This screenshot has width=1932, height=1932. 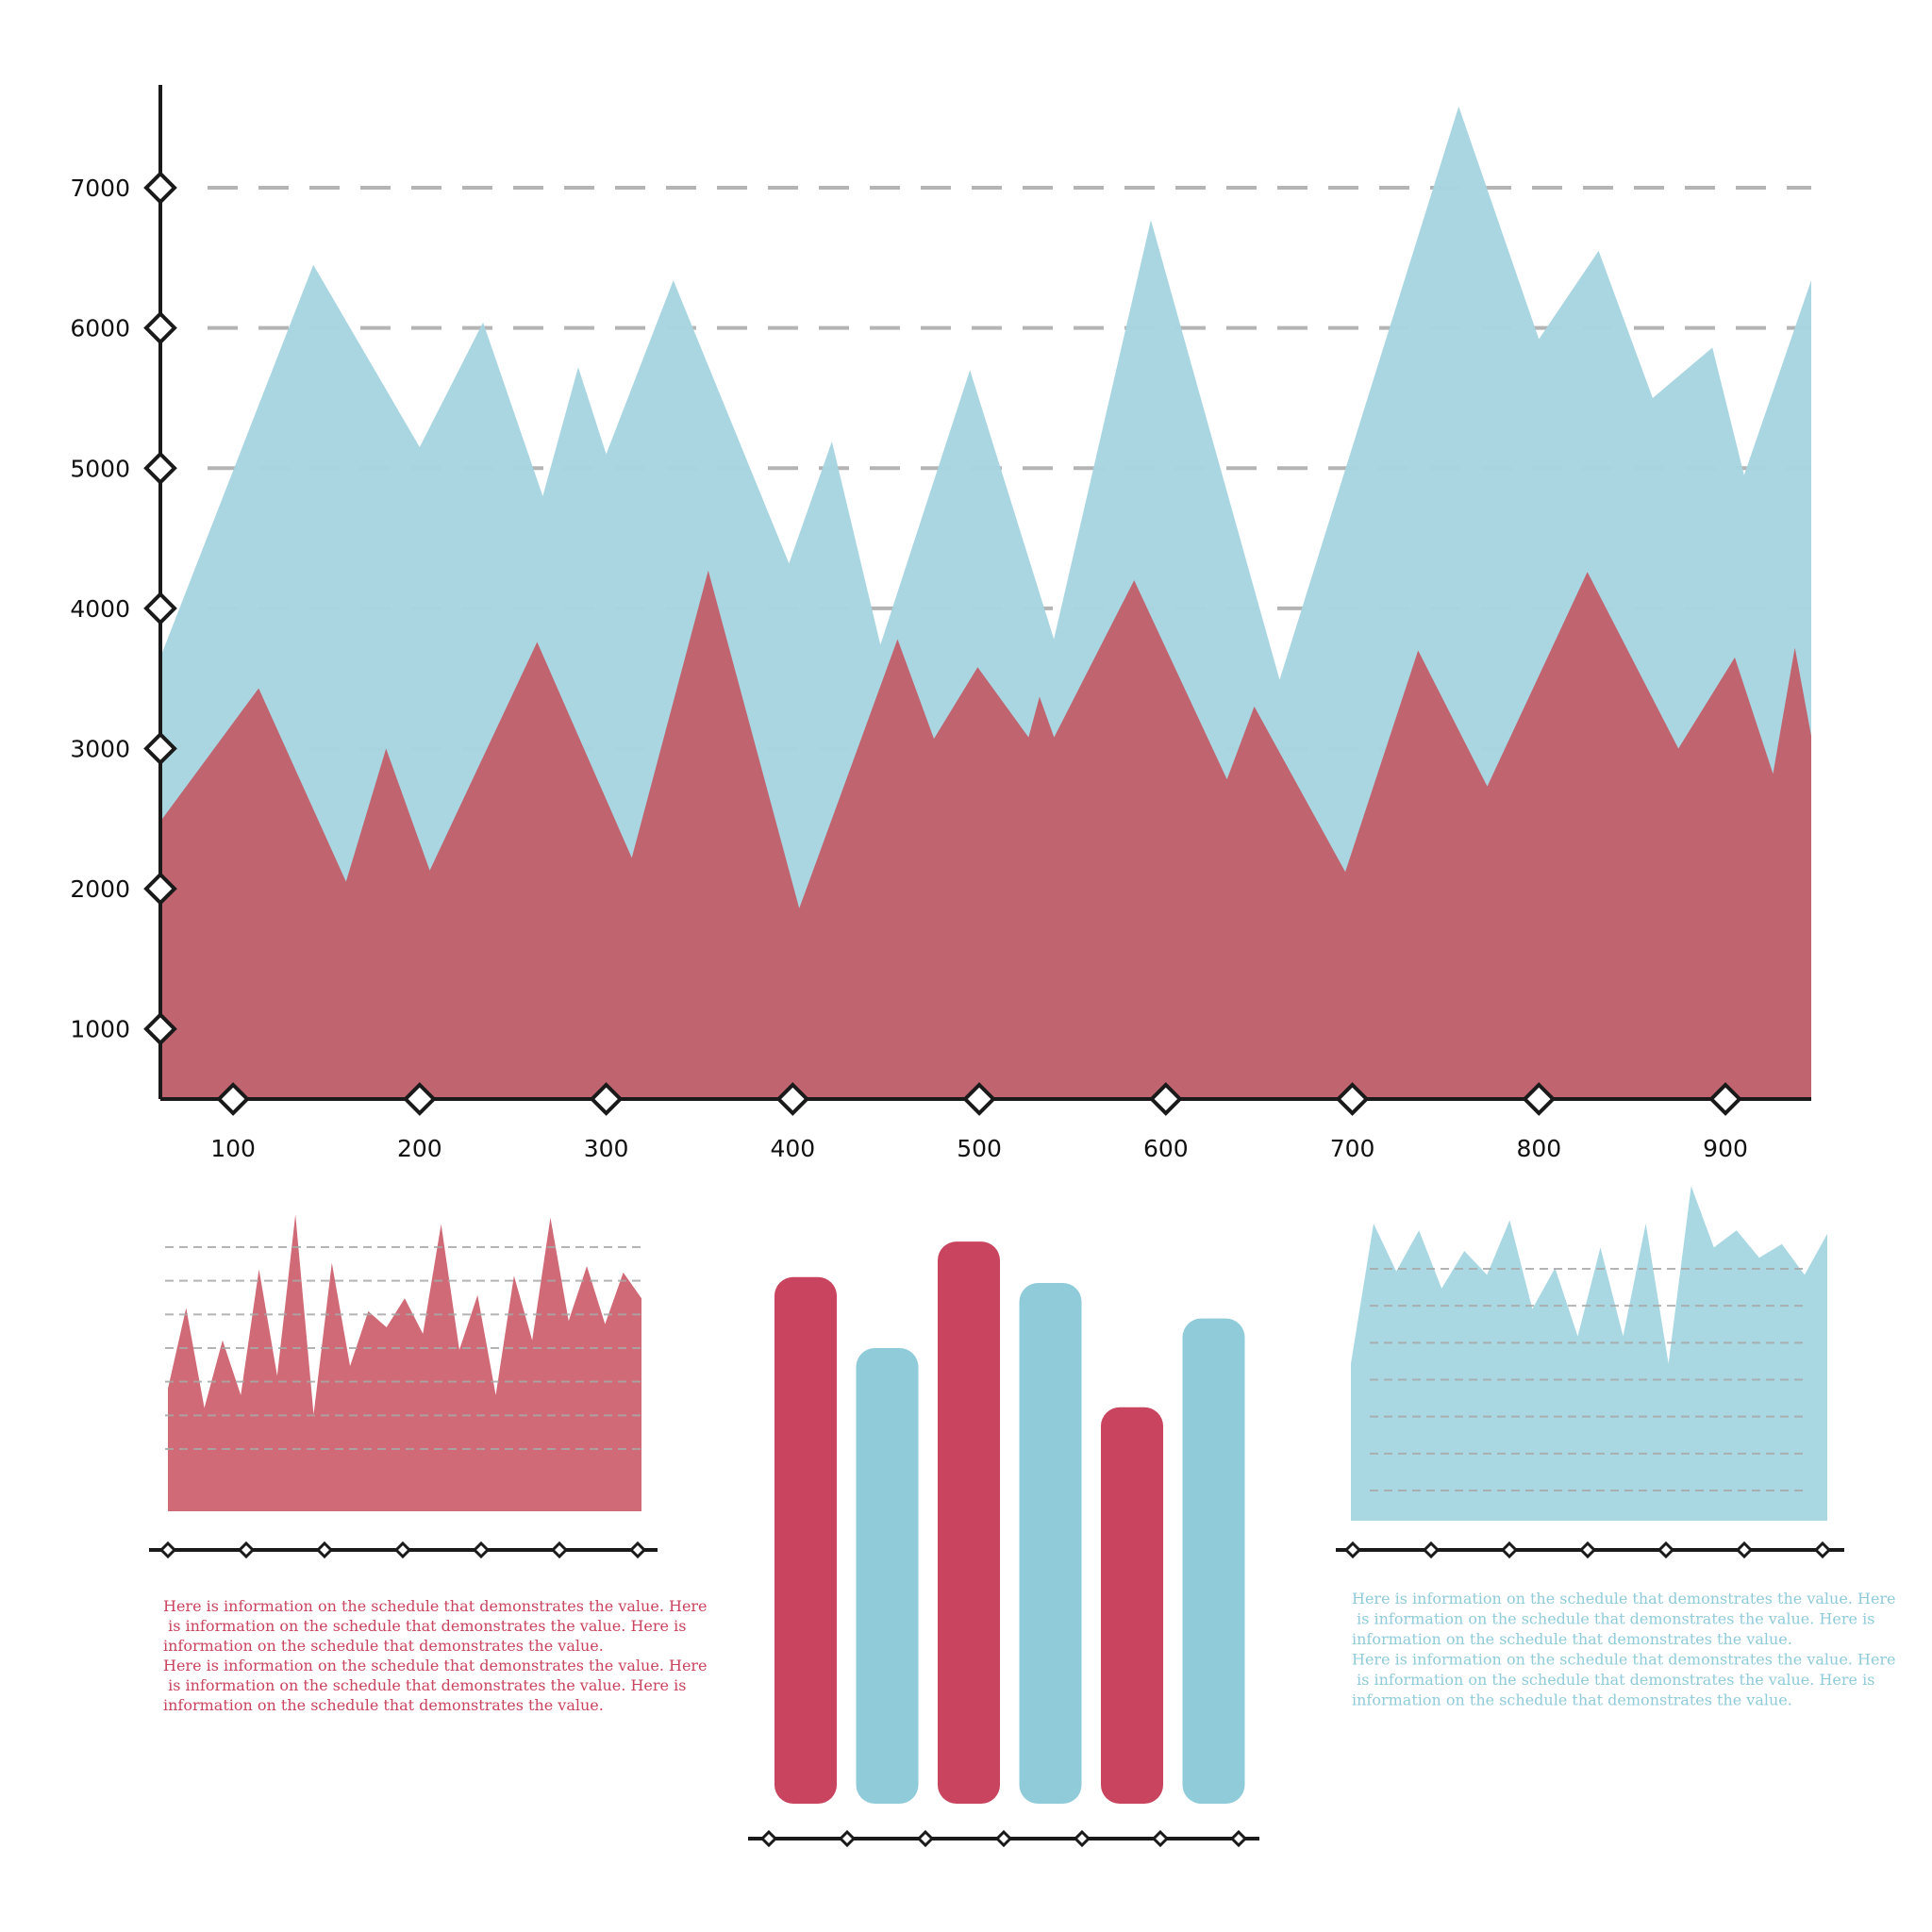 What do you see at coordinates (979, 1122) in the screenshot?
I see `x-ticks: 100 200 300 400 500 600 700 800 900` at bounding box center [979, 1122].